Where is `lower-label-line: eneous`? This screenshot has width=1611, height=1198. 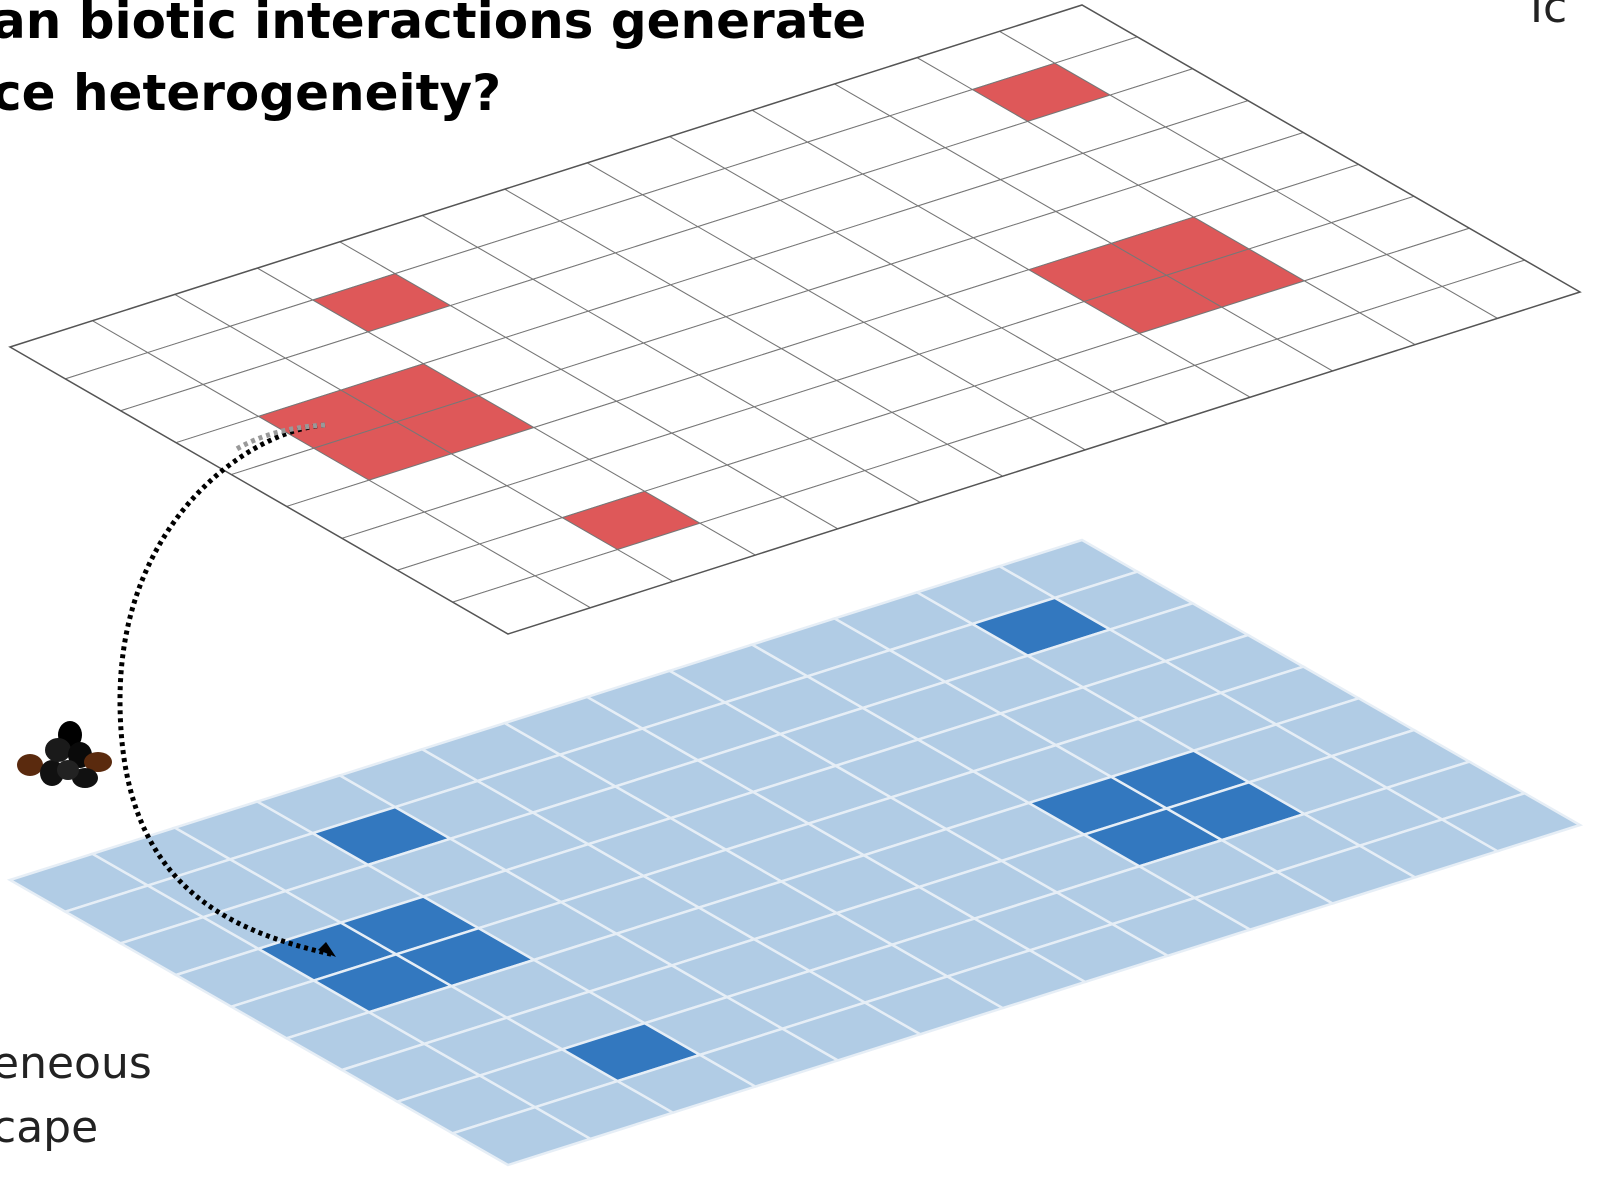
lower-label-line: eneous is located at coordinates (76, 1063).